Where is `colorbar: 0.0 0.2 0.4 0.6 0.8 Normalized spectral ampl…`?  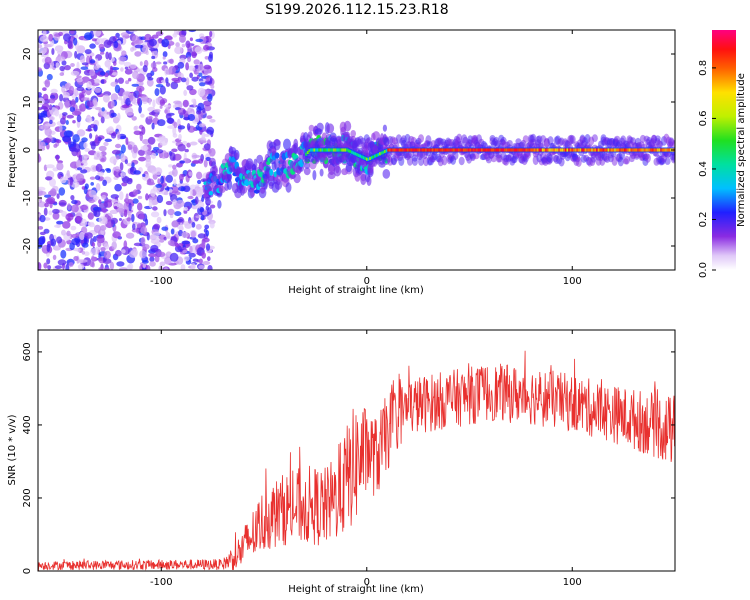
colorbar: 0.0 0.2 0.4 0.6 0.8 Normalized spectral ampl… is located at coordinates (722, 154).